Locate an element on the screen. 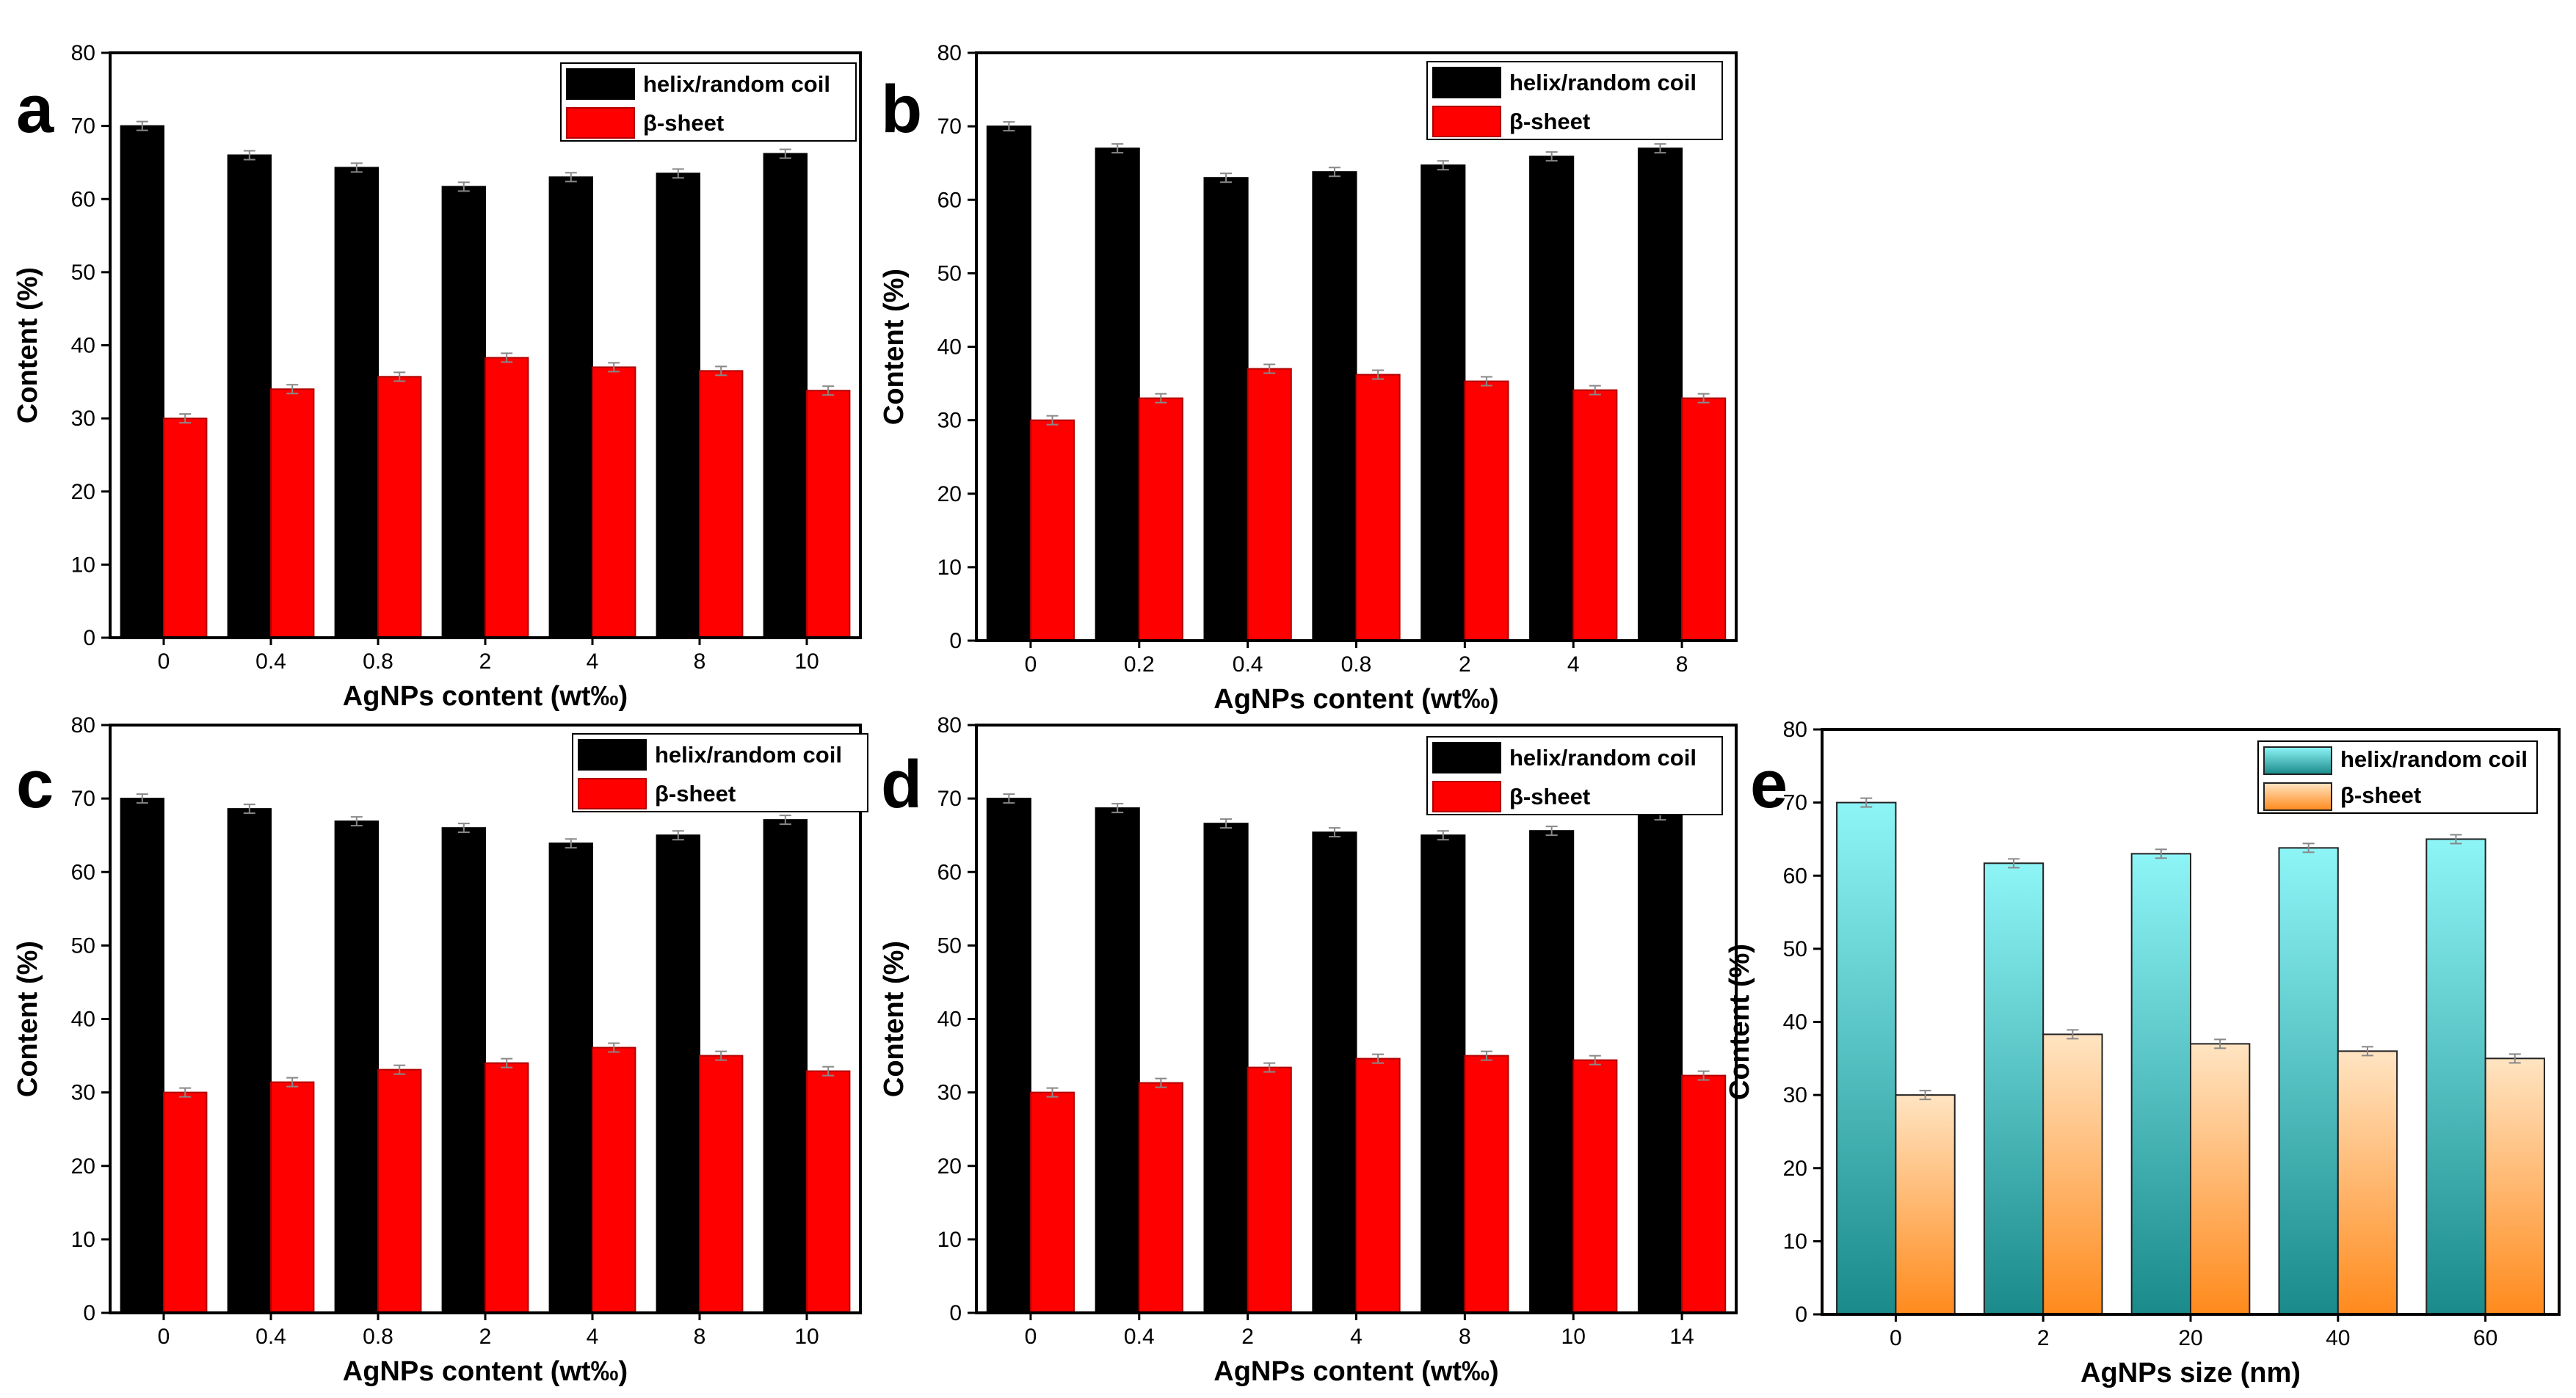 This screenshot has width=2576, height=1398. panel-letter: c is located at coordinates (35, 784).